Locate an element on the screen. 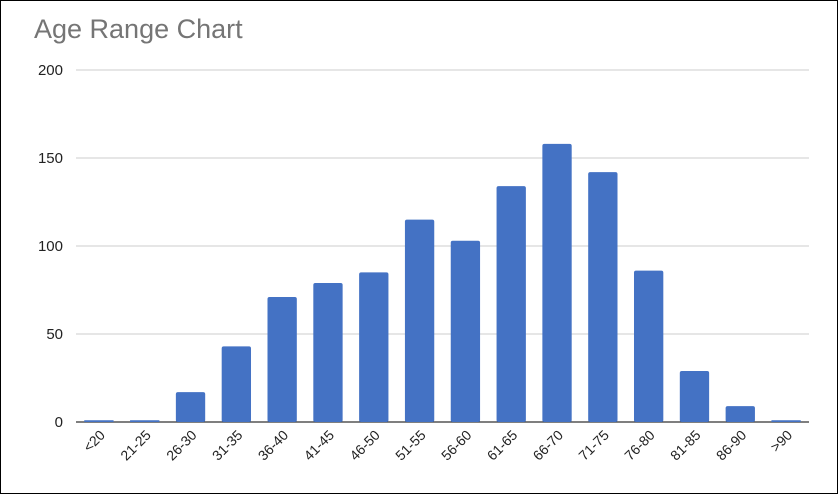 Image resolution: width=838 pixels, height=494 pixels. x-tick-label: 76-80 is located at coordinates (639, 445).